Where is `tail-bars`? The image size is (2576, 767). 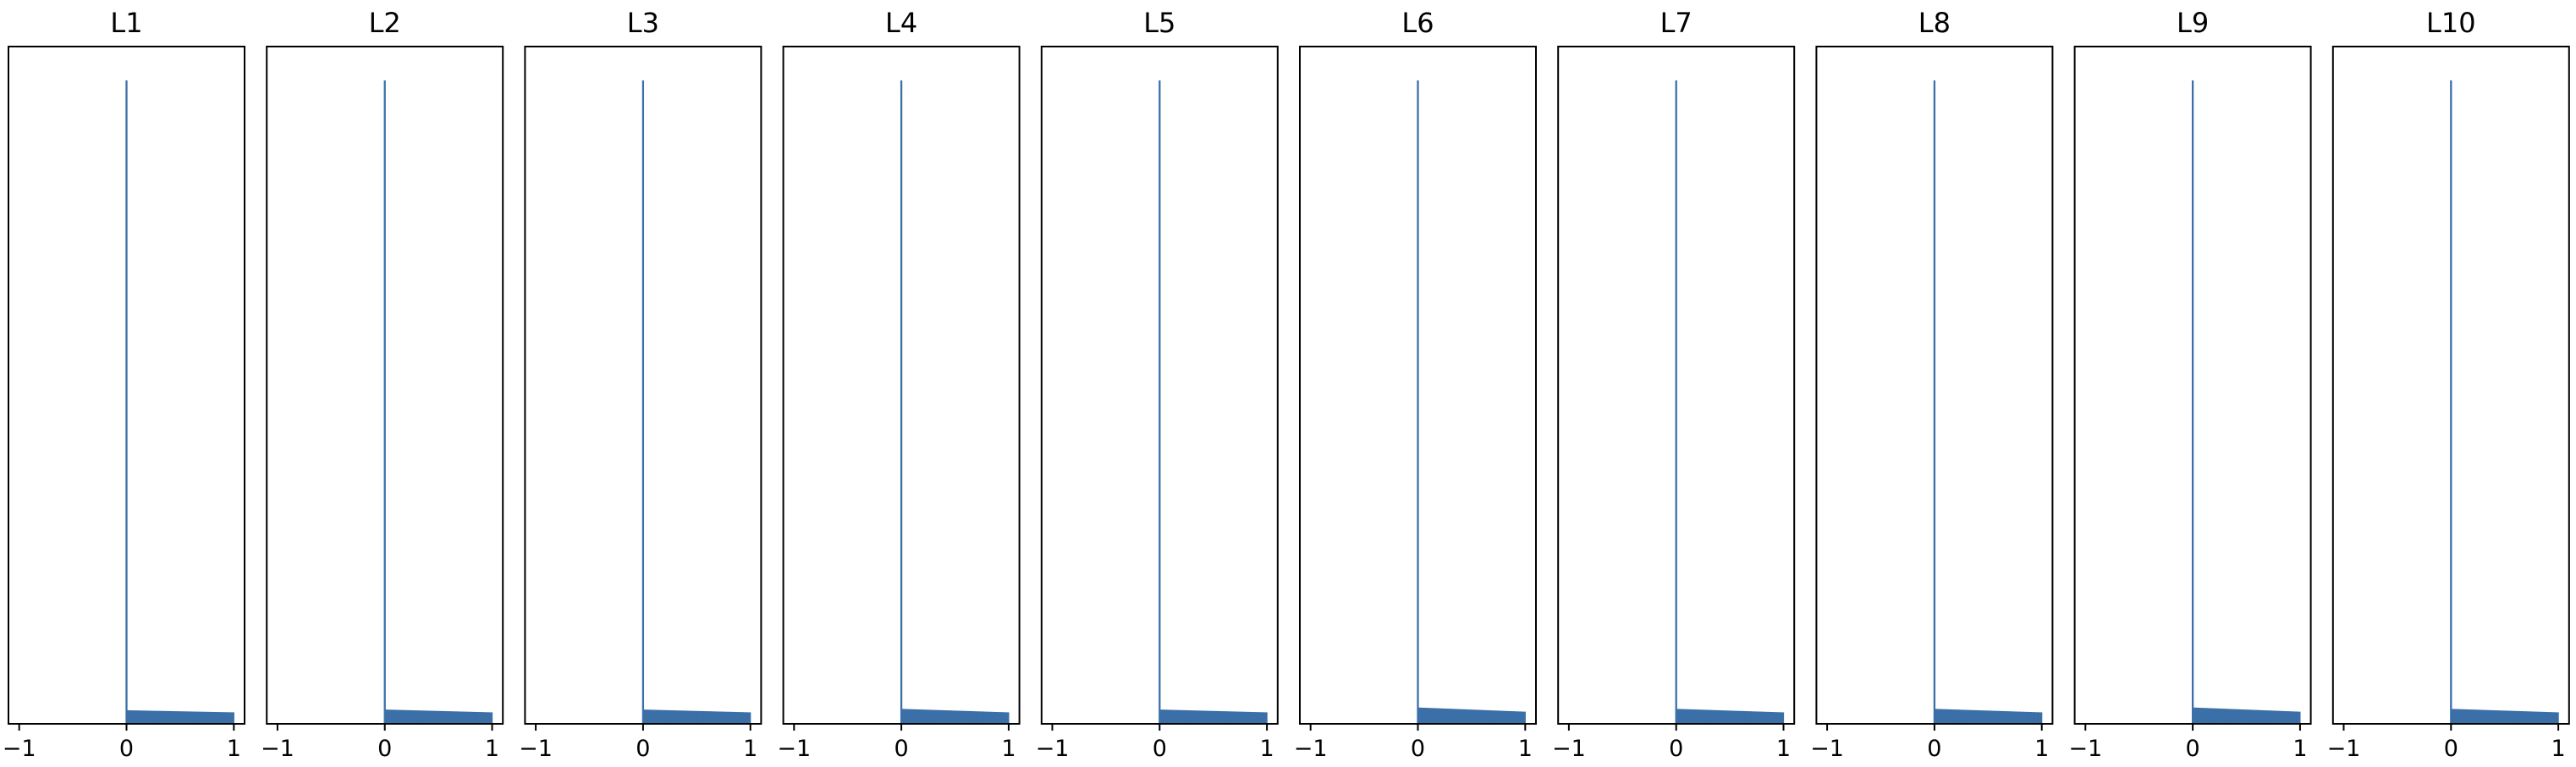 tail-bars is located at coordinates (2247, 716).